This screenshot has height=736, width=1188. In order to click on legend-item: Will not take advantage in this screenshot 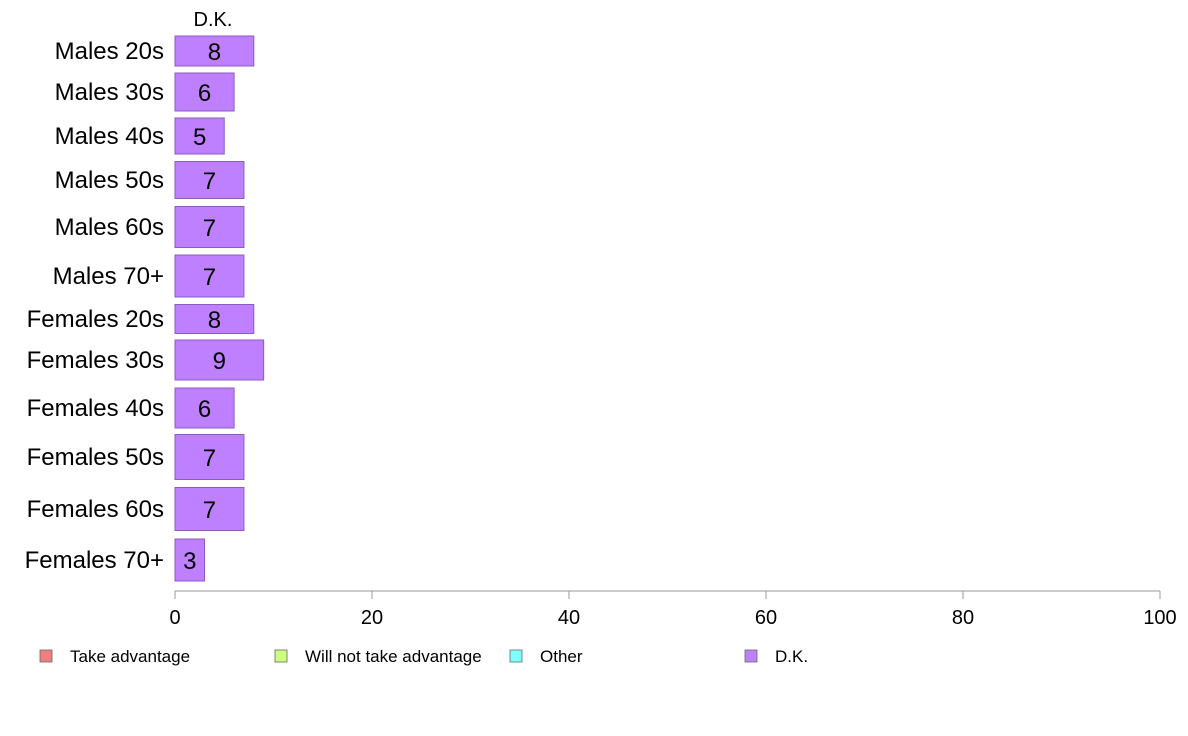, I will do `click(378, 656)`.